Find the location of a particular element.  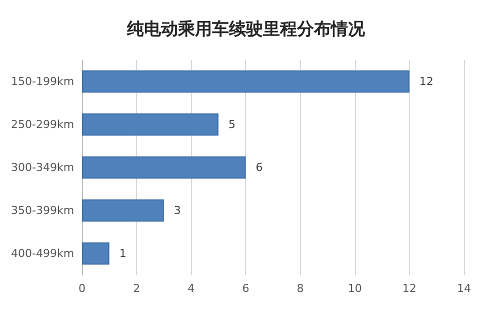

y-tick-label: 350-399km is located at coordinates (42, 210).